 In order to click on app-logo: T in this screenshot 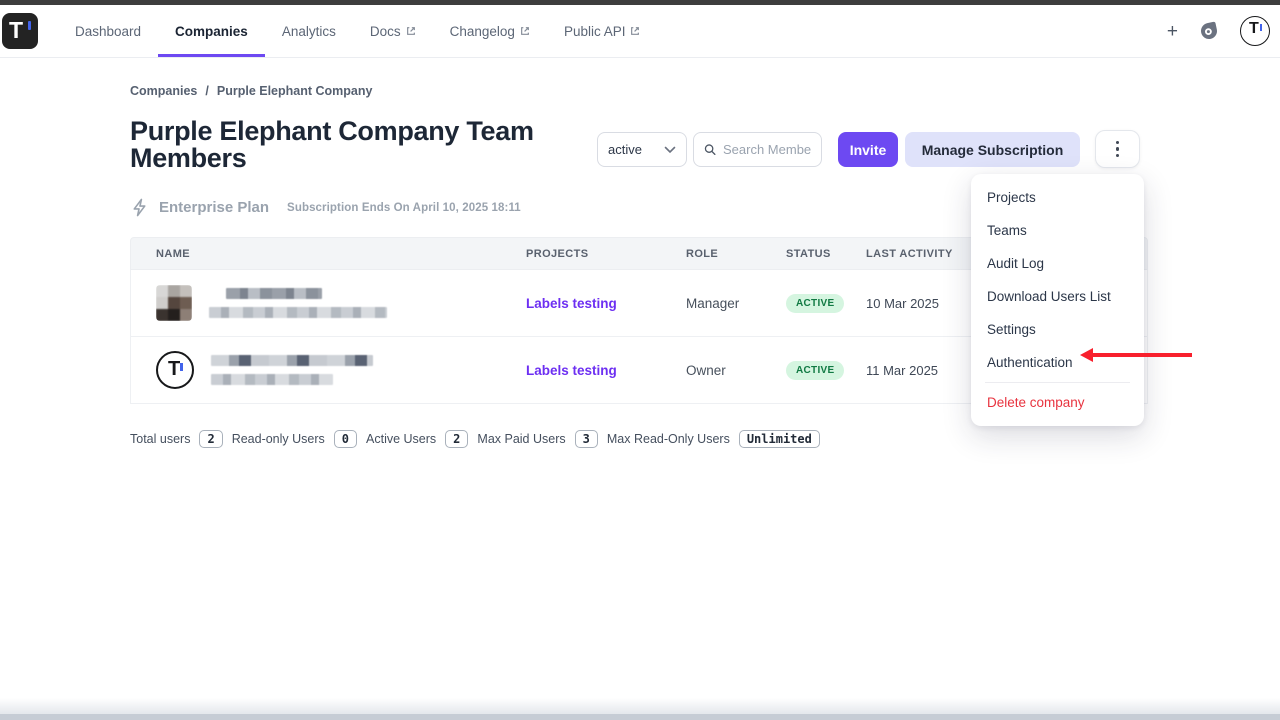, I will do `click(20, 31)`.